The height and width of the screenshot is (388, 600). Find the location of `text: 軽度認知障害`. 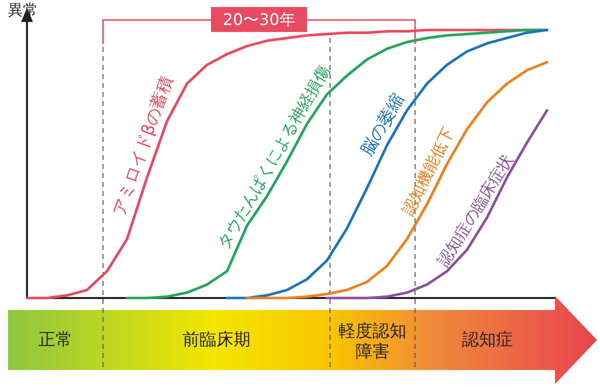

text: 軽度認知障害 is located at coordinates (372, 342).